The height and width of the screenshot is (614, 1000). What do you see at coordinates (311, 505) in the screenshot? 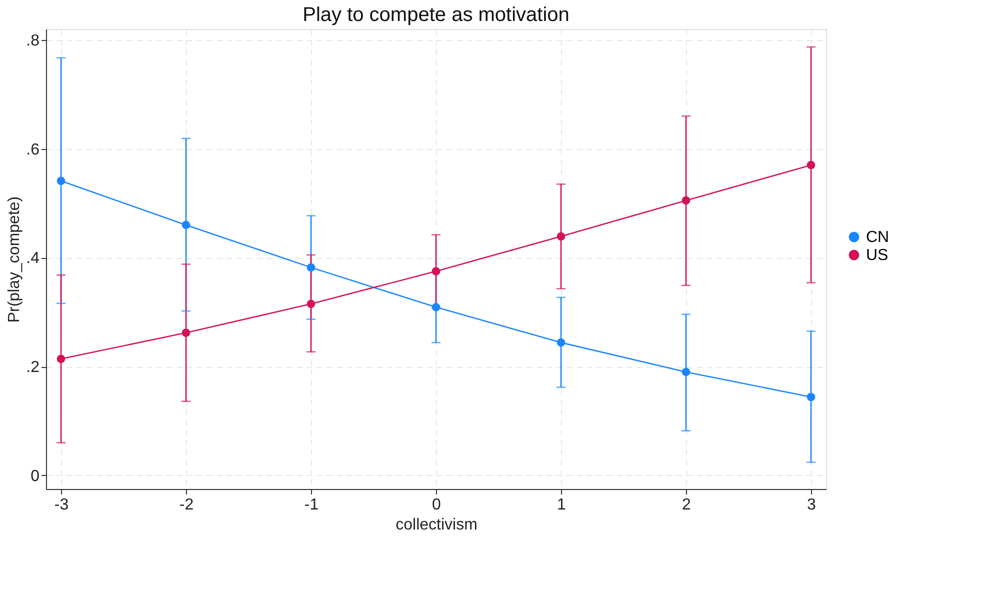
I see `x-tick-label: -1` at bounding box center [311, 505].